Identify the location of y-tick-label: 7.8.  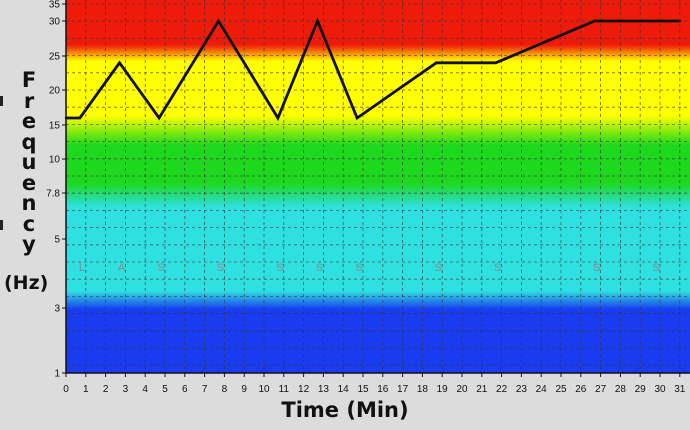
(53, 194).